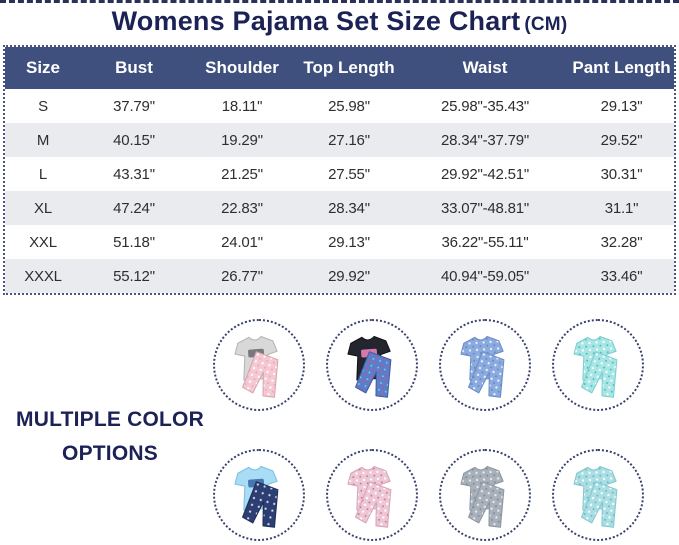  Describe the element at coordinates (485, 208) in the screenshot. I see `table-cell: 33.07"-48.81"` at that location.